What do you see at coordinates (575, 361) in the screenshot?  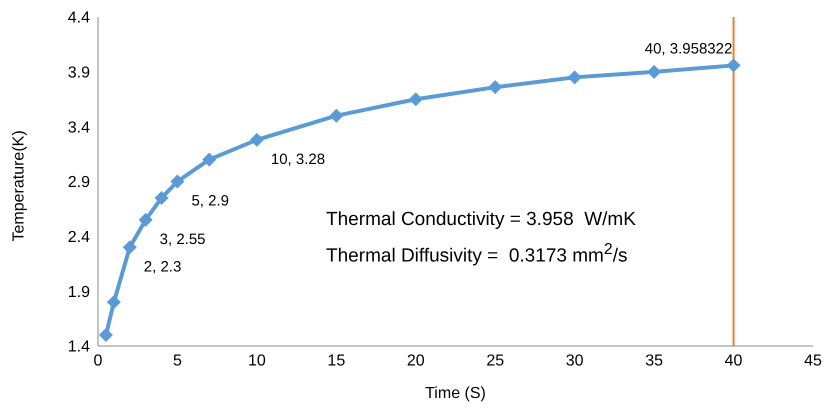 I see `x-tick-label: 30` at bounding box center [575, 361].